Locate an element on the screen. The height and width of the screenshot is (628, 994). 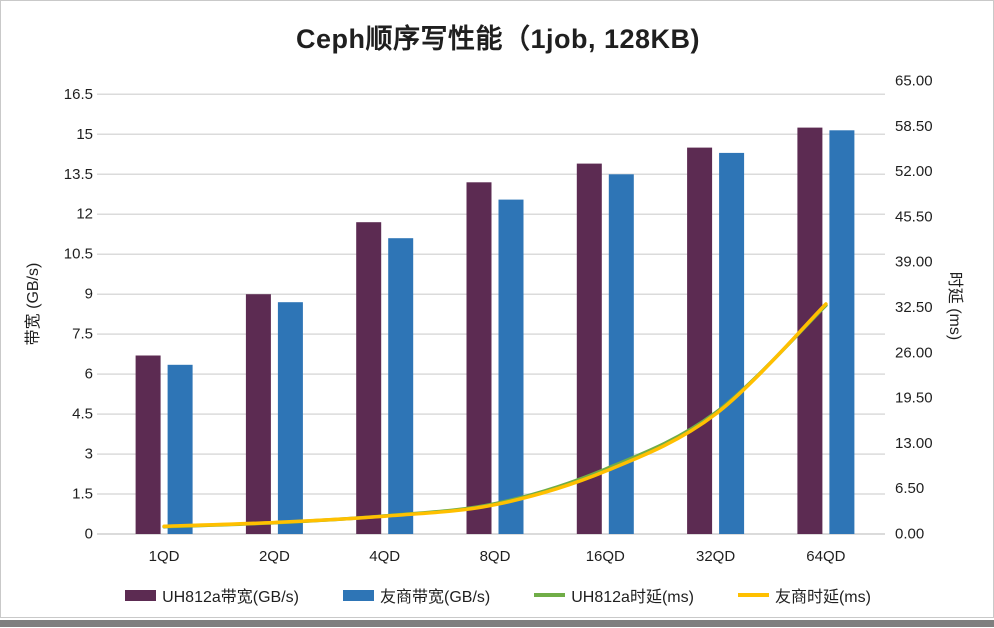
left-axis-tick-label: 1.5 is located at coordinates (82, 494).